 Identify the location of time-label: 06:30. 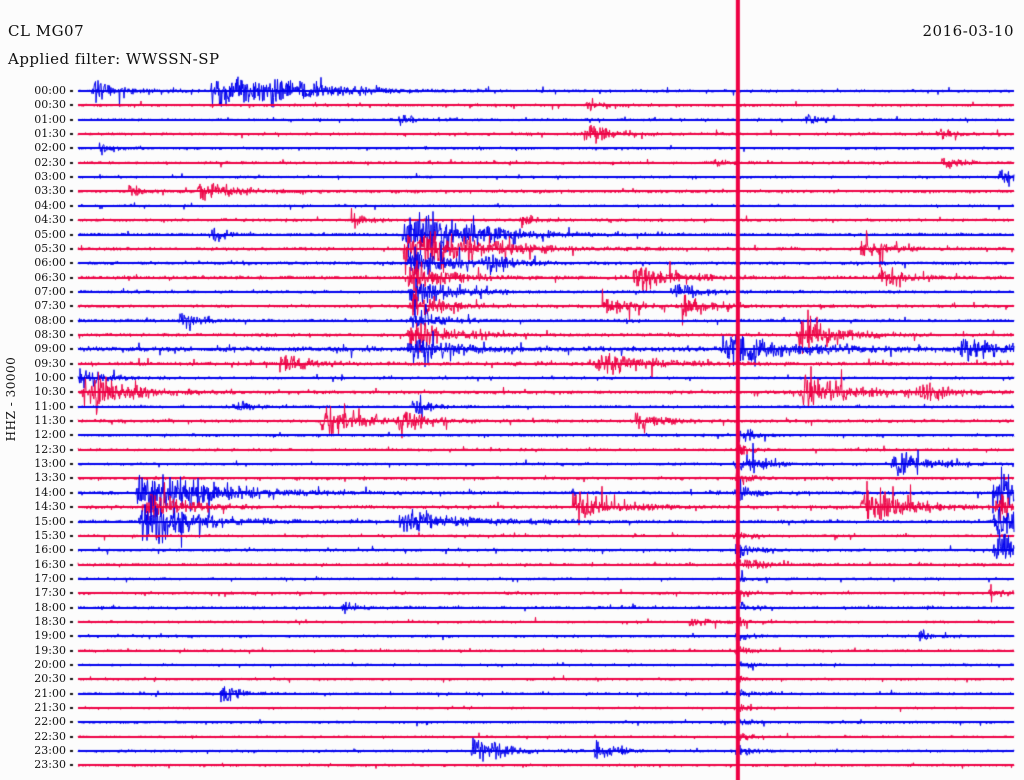
(50, 277).